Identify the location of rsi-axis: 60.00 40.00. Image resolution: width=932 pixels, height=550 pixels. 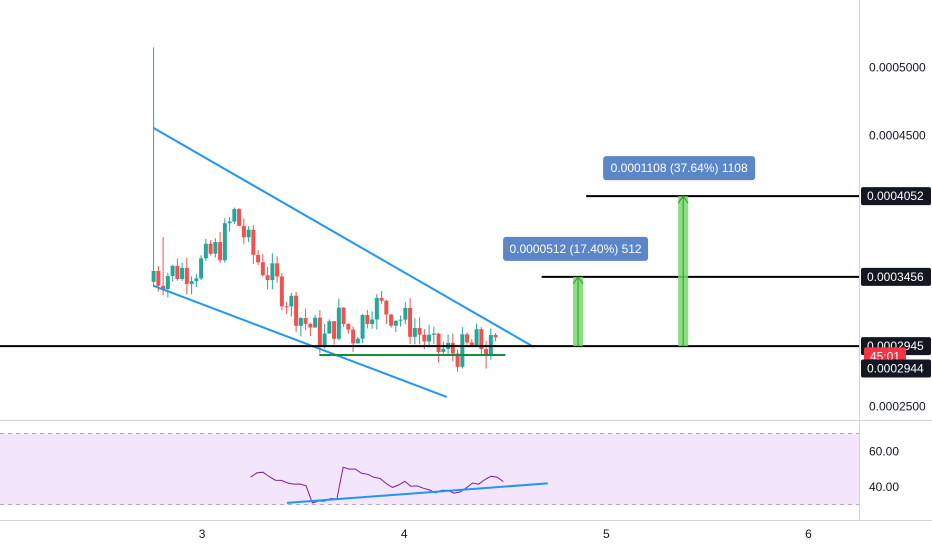
(884, 469).